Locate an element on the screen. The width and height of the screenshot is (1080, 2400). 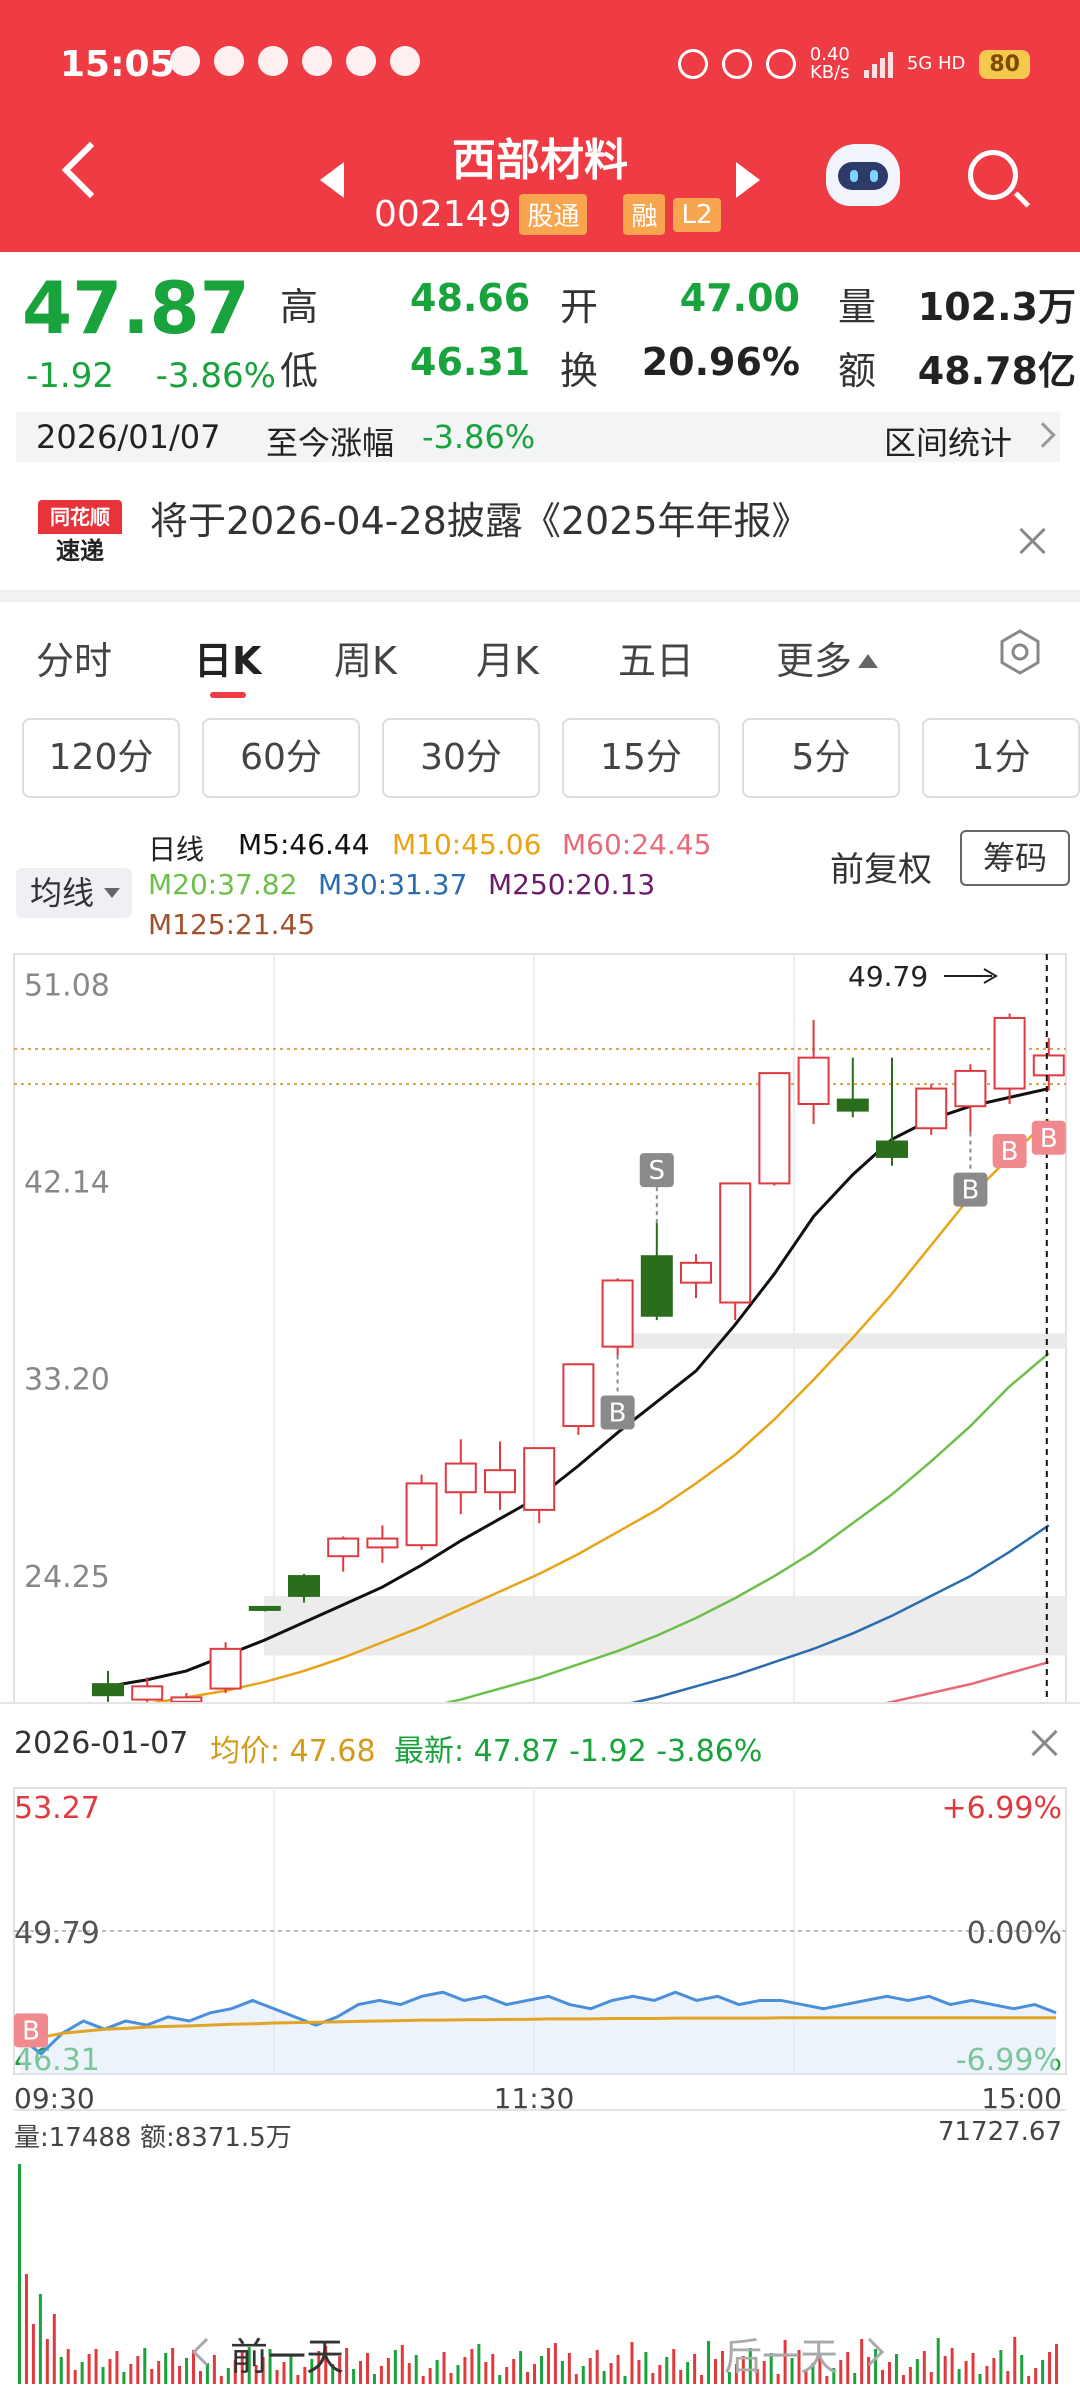
tab-more: 更多 is located at coordinates (827, 657).